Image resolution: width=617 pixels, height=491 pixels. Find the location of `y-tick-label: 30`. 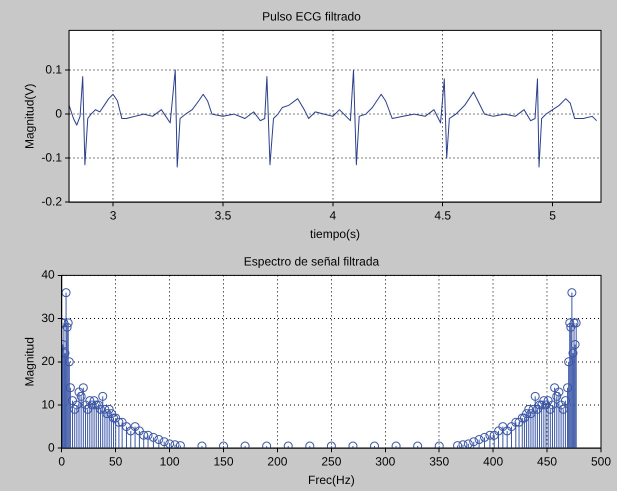

y-tick-label: 30 is located at coordinates (48, 317).